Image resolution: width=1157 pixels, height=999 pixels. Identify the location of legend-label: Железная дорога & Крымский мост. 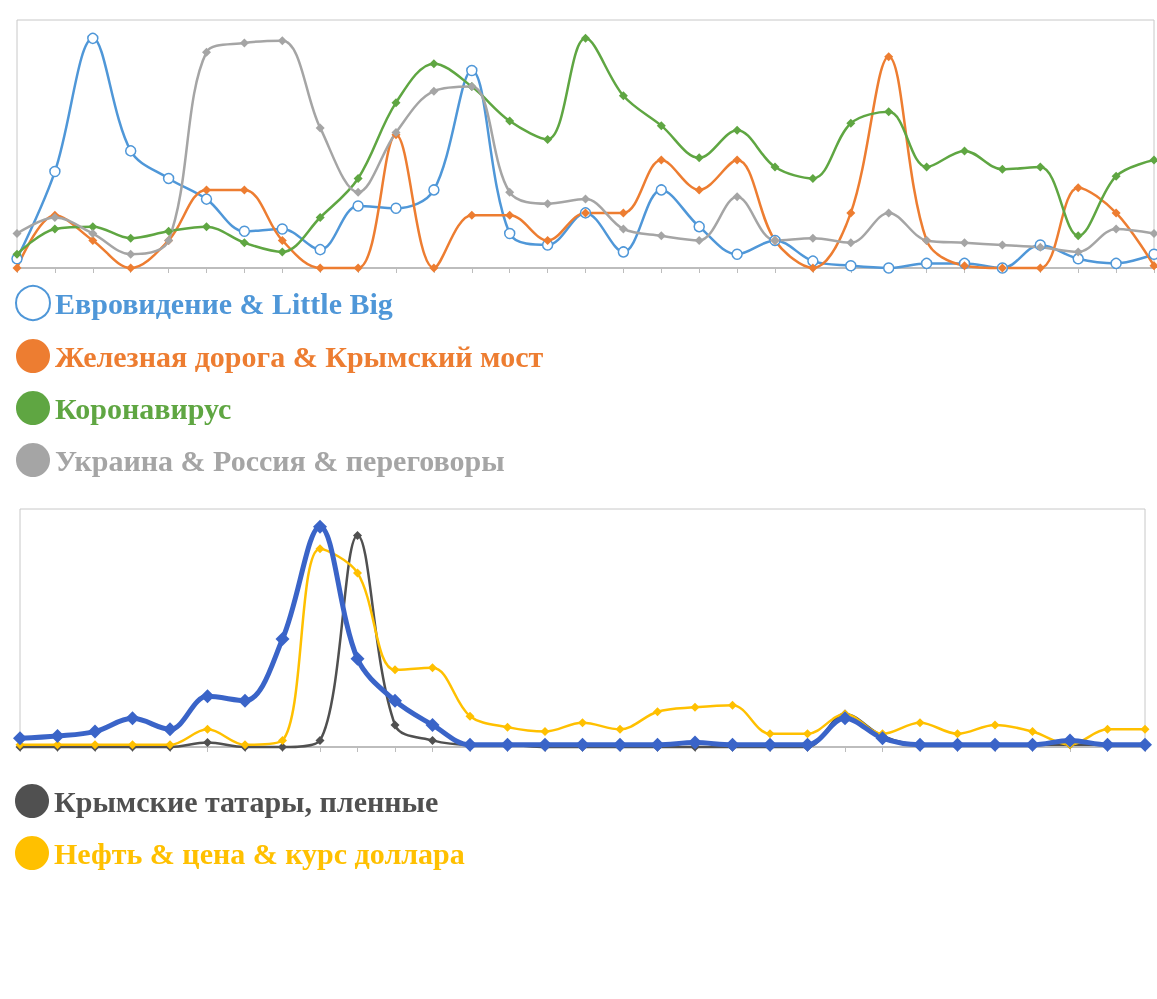
(299, 356).